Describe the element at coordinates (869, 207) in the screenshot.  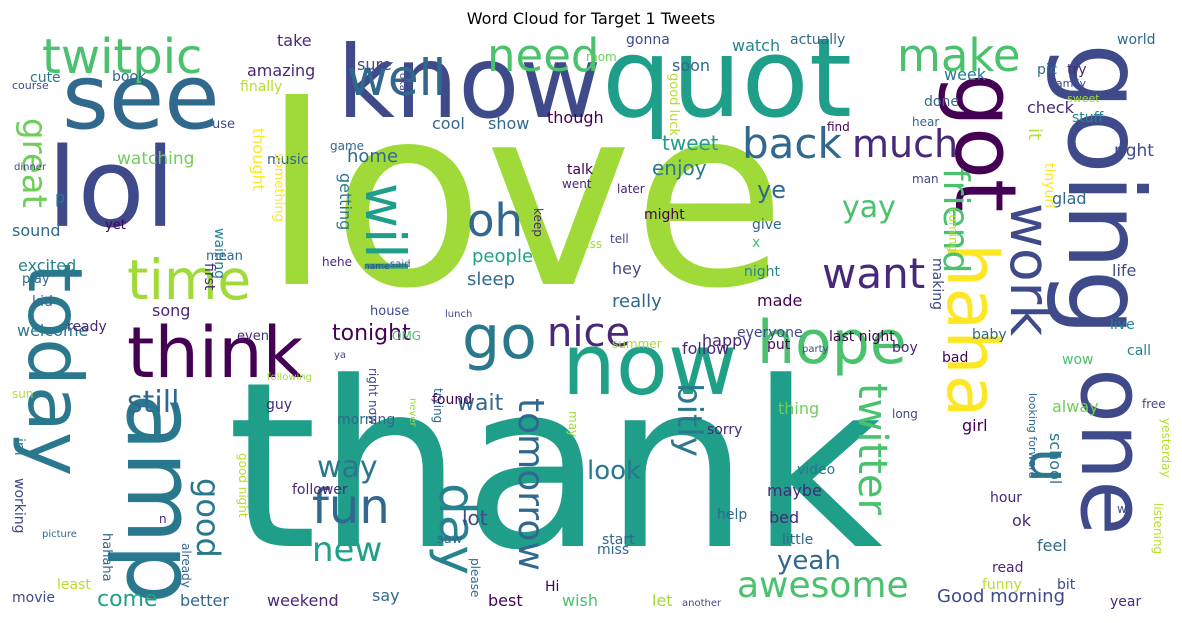
I see `word-yay: yay` at that location.